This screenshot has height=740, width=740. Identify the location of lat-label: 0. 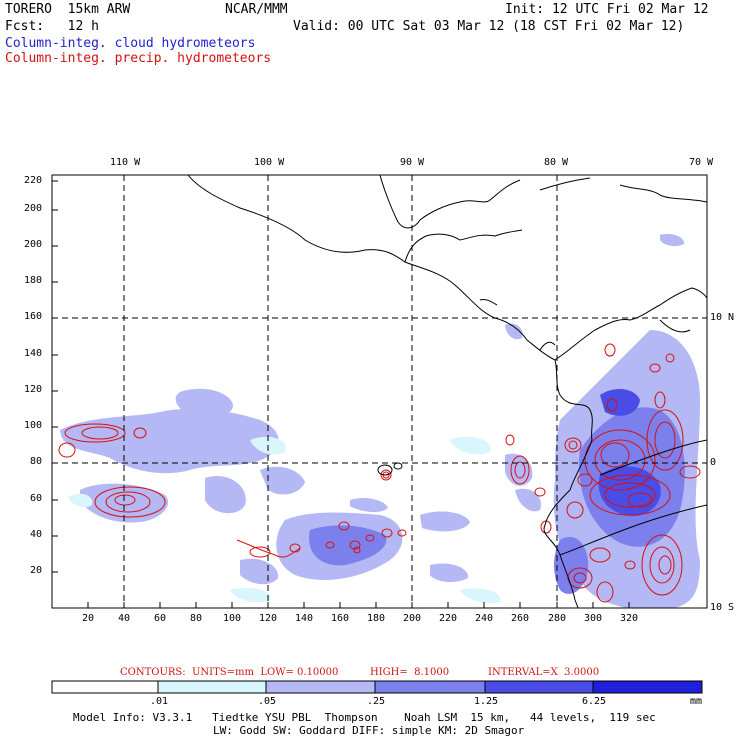
(713, 462).